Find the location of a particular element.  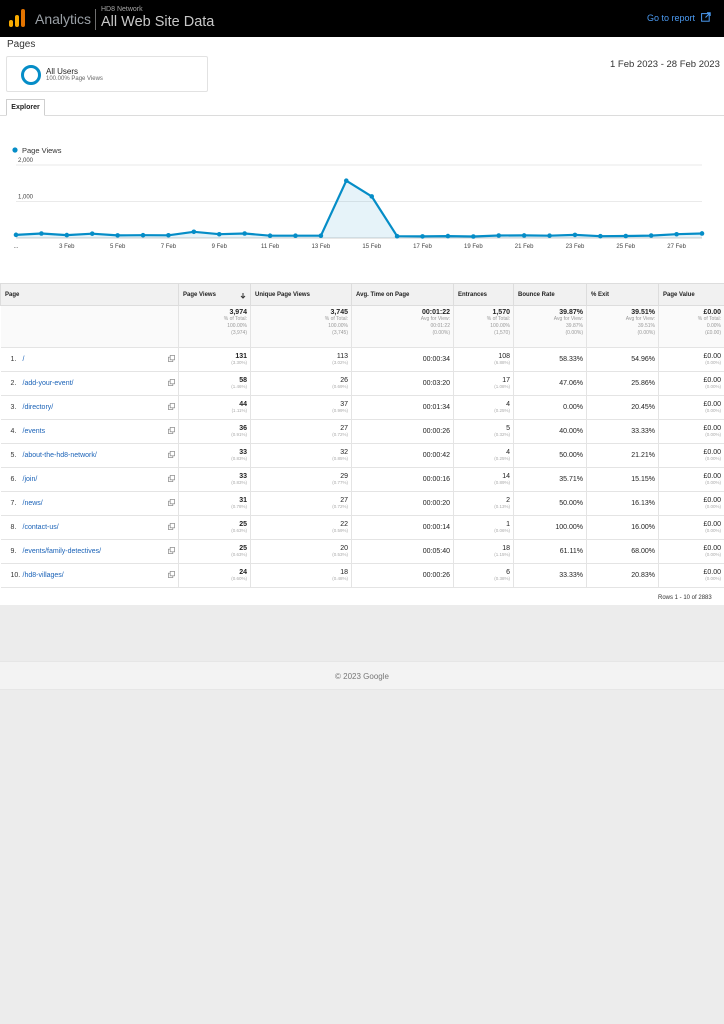

total-page-value: £0.00% of Total: 0.00% (£0.00) is located at coordinates (691, 326).